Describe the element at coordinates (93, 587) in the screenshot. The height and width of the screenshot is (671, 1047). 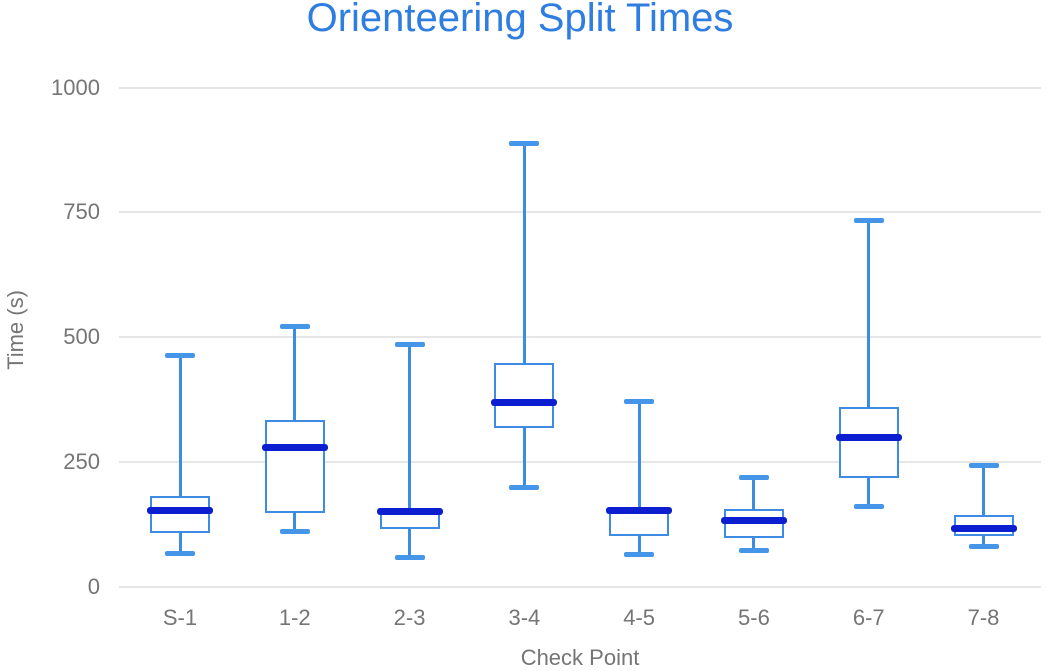
I see `y-tick-label: 0` at that location.